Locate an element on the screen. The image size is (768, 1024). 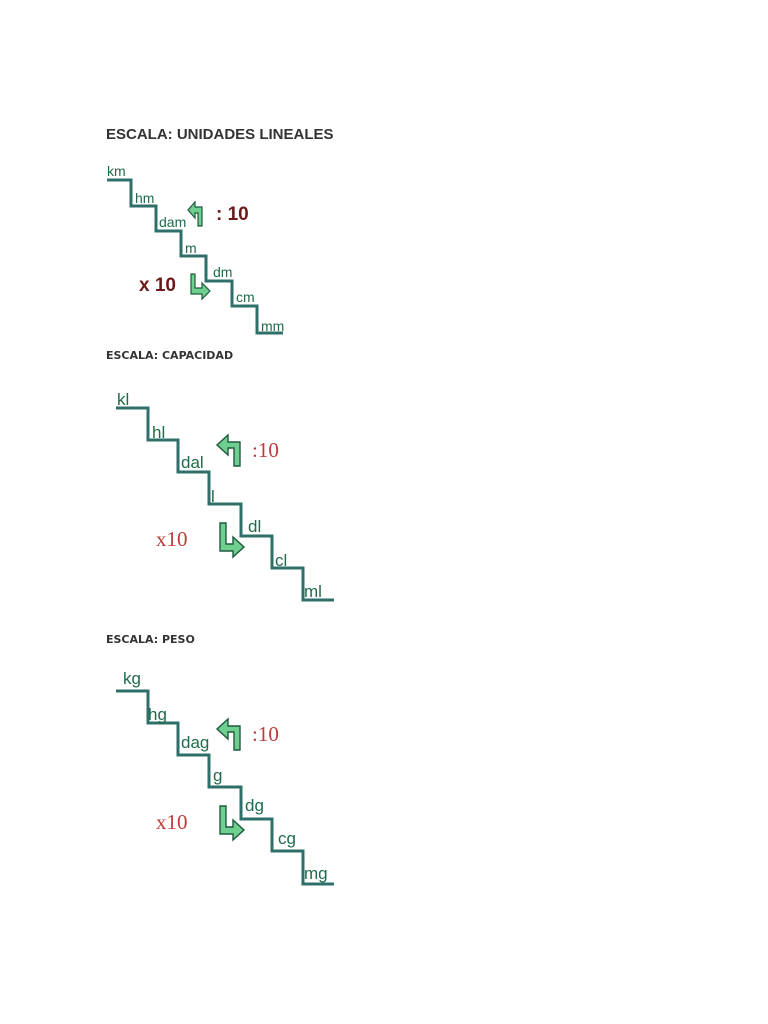
unit-label: mg is located at coordinates (316, 873).